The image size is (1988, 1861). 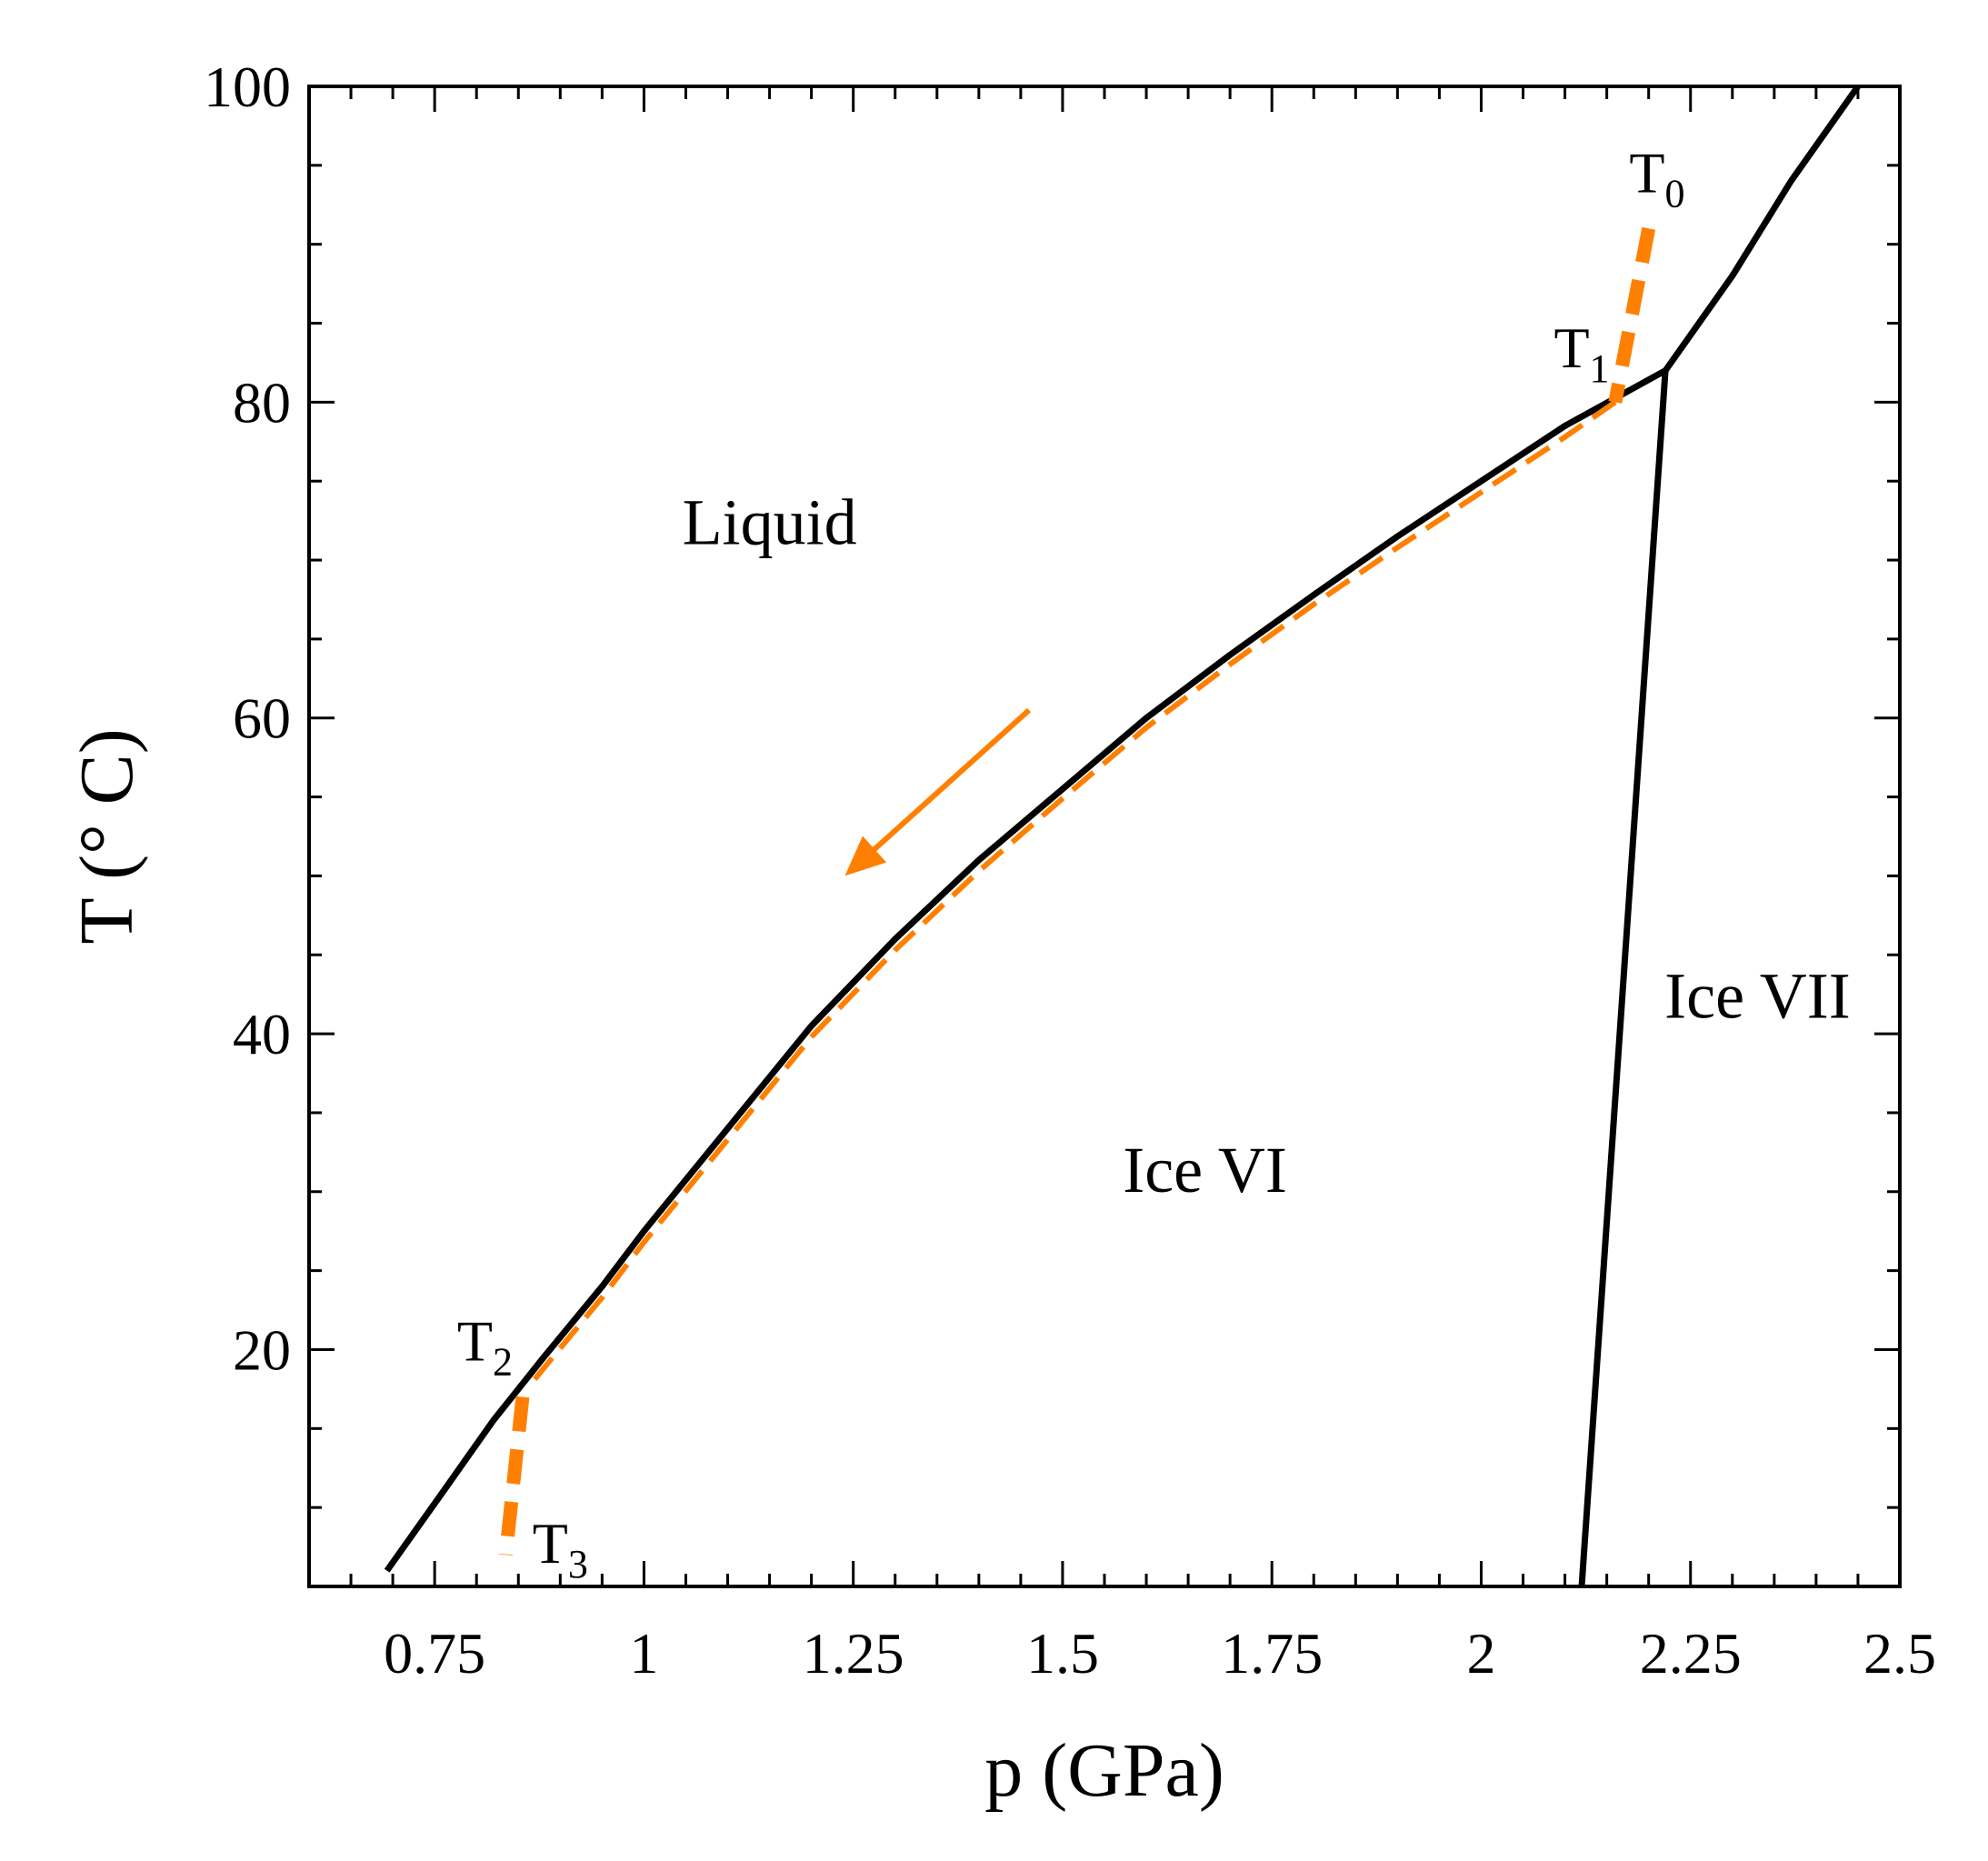 I want to click on y-tick-label: 60, so click(x=262, y=718).